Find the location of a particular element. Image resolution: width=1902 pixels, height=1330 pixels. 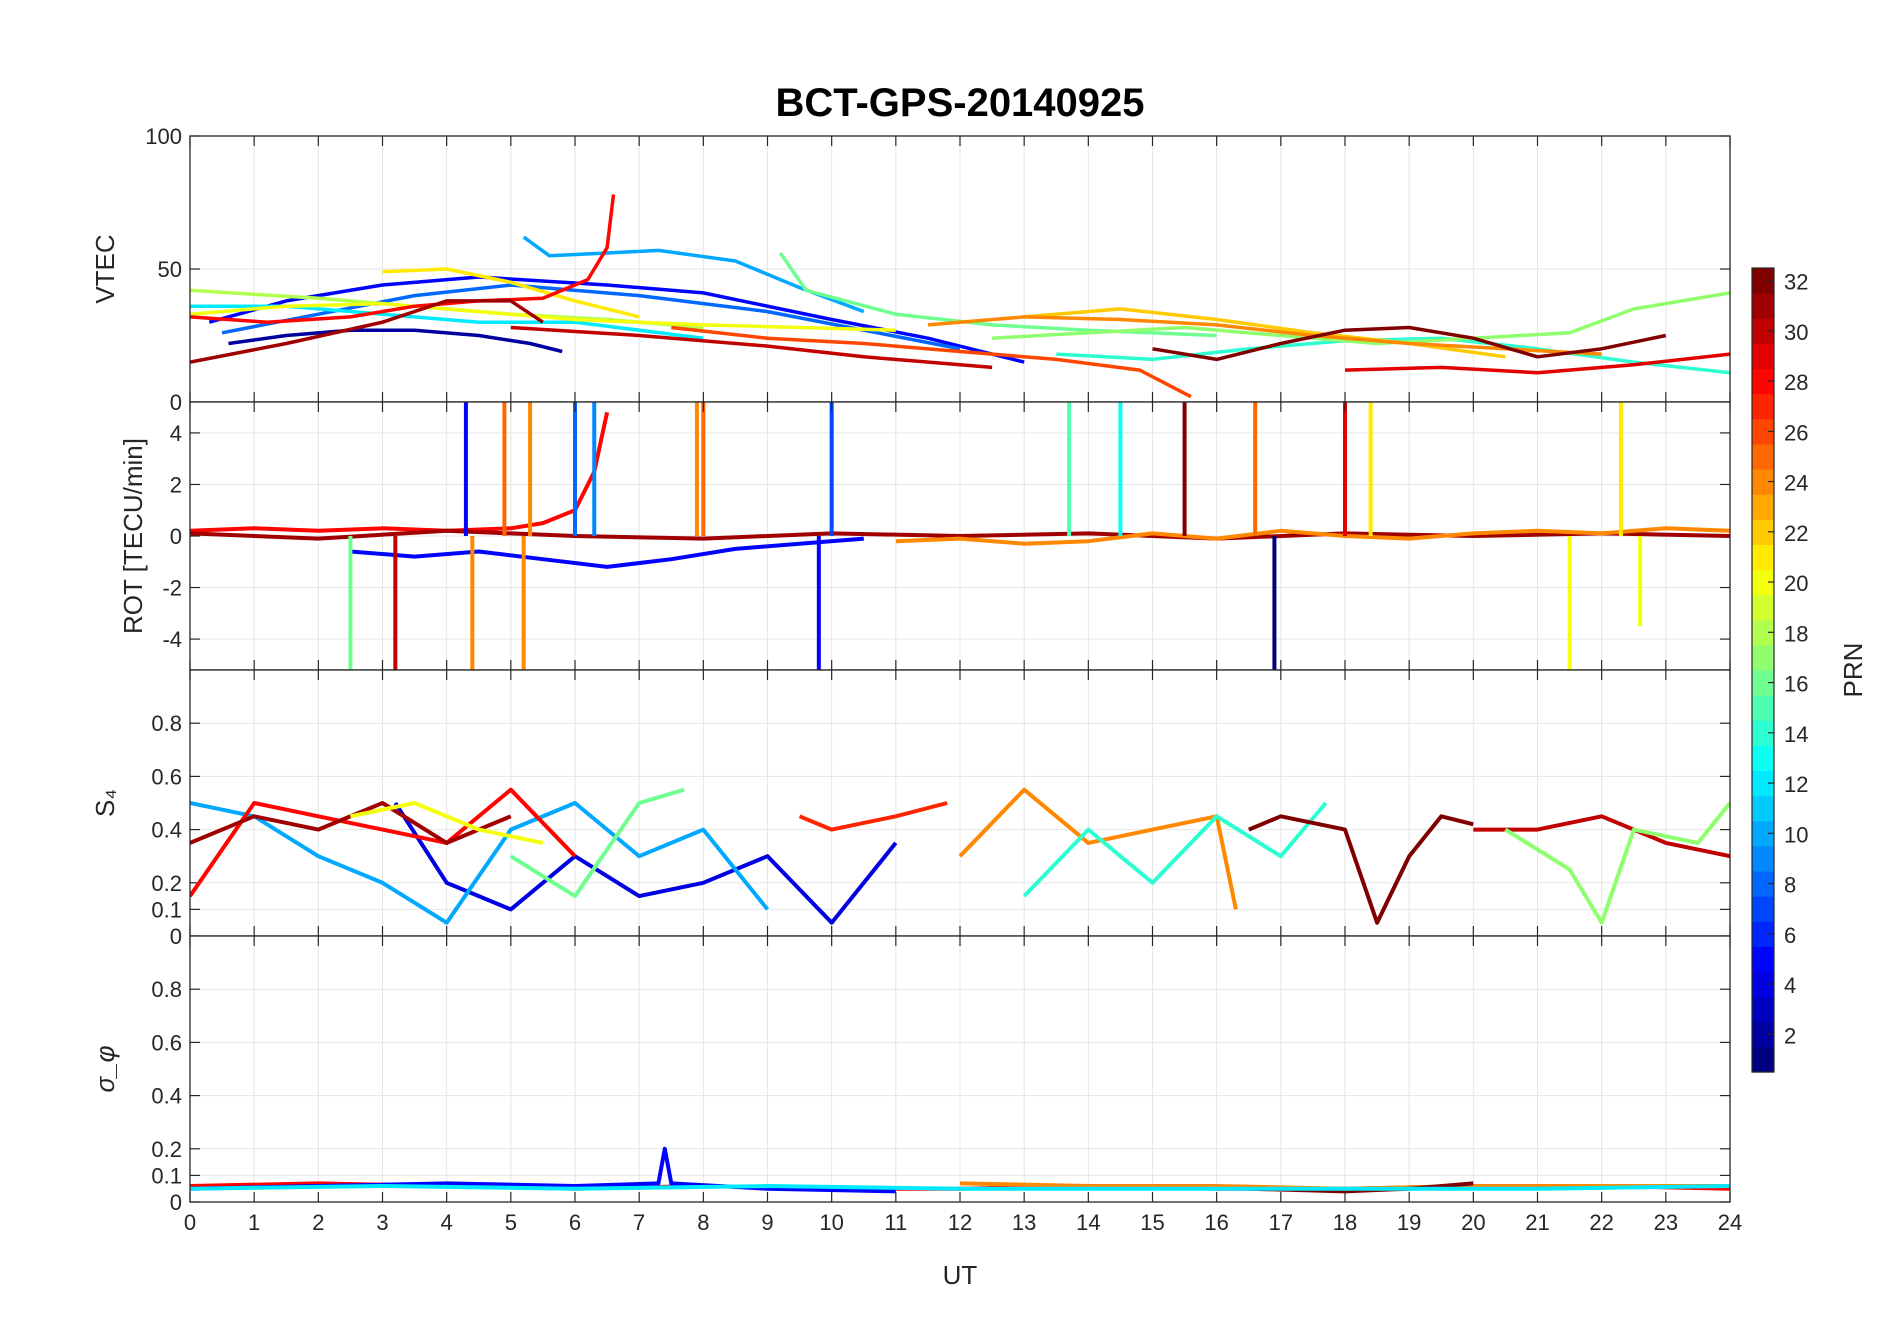

colorbar-tick-label: 10 is located at coordinates (1796, 834).